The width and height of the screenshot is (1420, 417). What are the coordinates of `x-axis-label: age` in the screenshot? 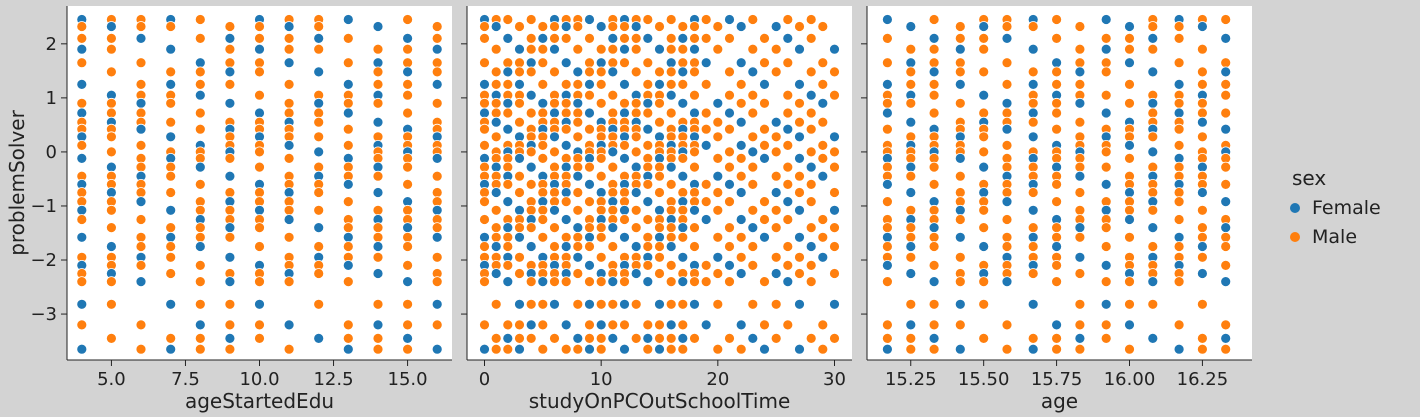 It's located at (1059, 401).